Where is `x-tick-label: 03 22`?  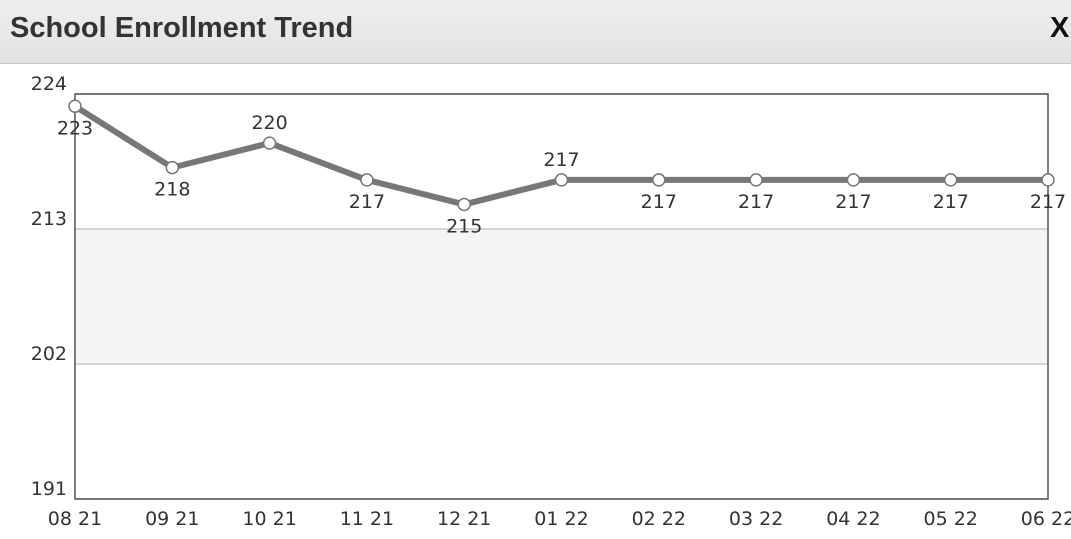 x-tick-label: 03 22 is located at coordinates (756, 519).